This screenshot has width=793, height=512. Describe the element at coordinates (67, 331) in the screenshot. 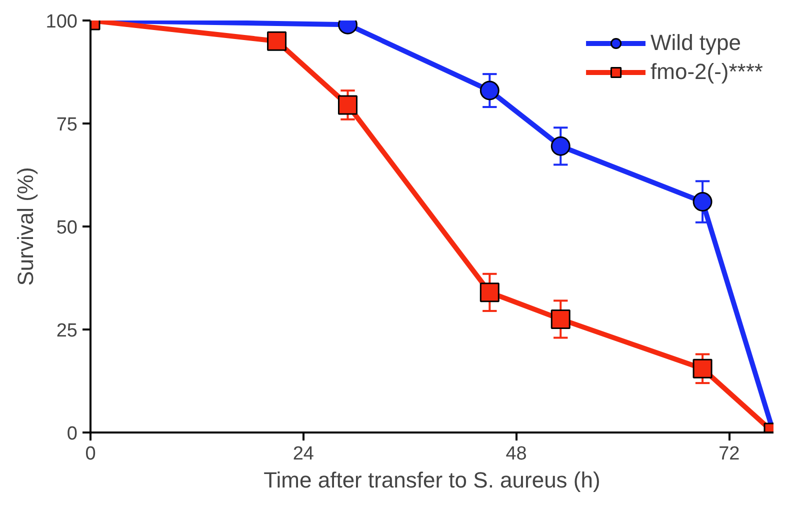

I see `y-tick-label: 25` at that location.